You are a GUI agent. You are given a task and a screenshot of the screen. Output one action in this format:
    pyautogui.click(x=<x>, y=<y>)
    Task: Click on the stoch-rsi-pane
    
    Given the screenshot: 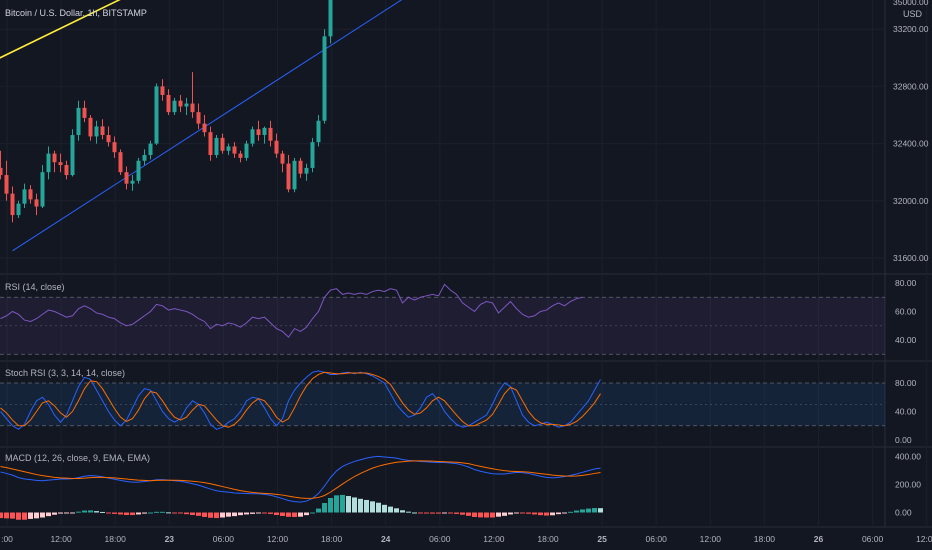 What is the action you would take?
    pyautogui.click(x=442, y=400)
    